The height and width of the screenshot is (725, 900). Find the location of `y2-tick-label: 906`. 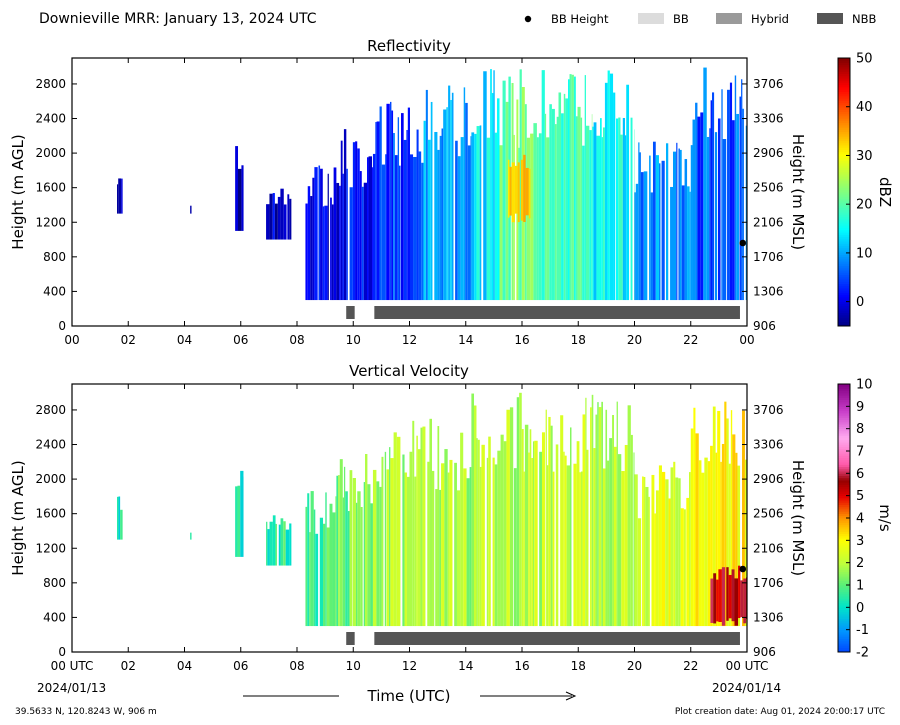

y2-tick-label: 906 is located at coordinates (764, 326).